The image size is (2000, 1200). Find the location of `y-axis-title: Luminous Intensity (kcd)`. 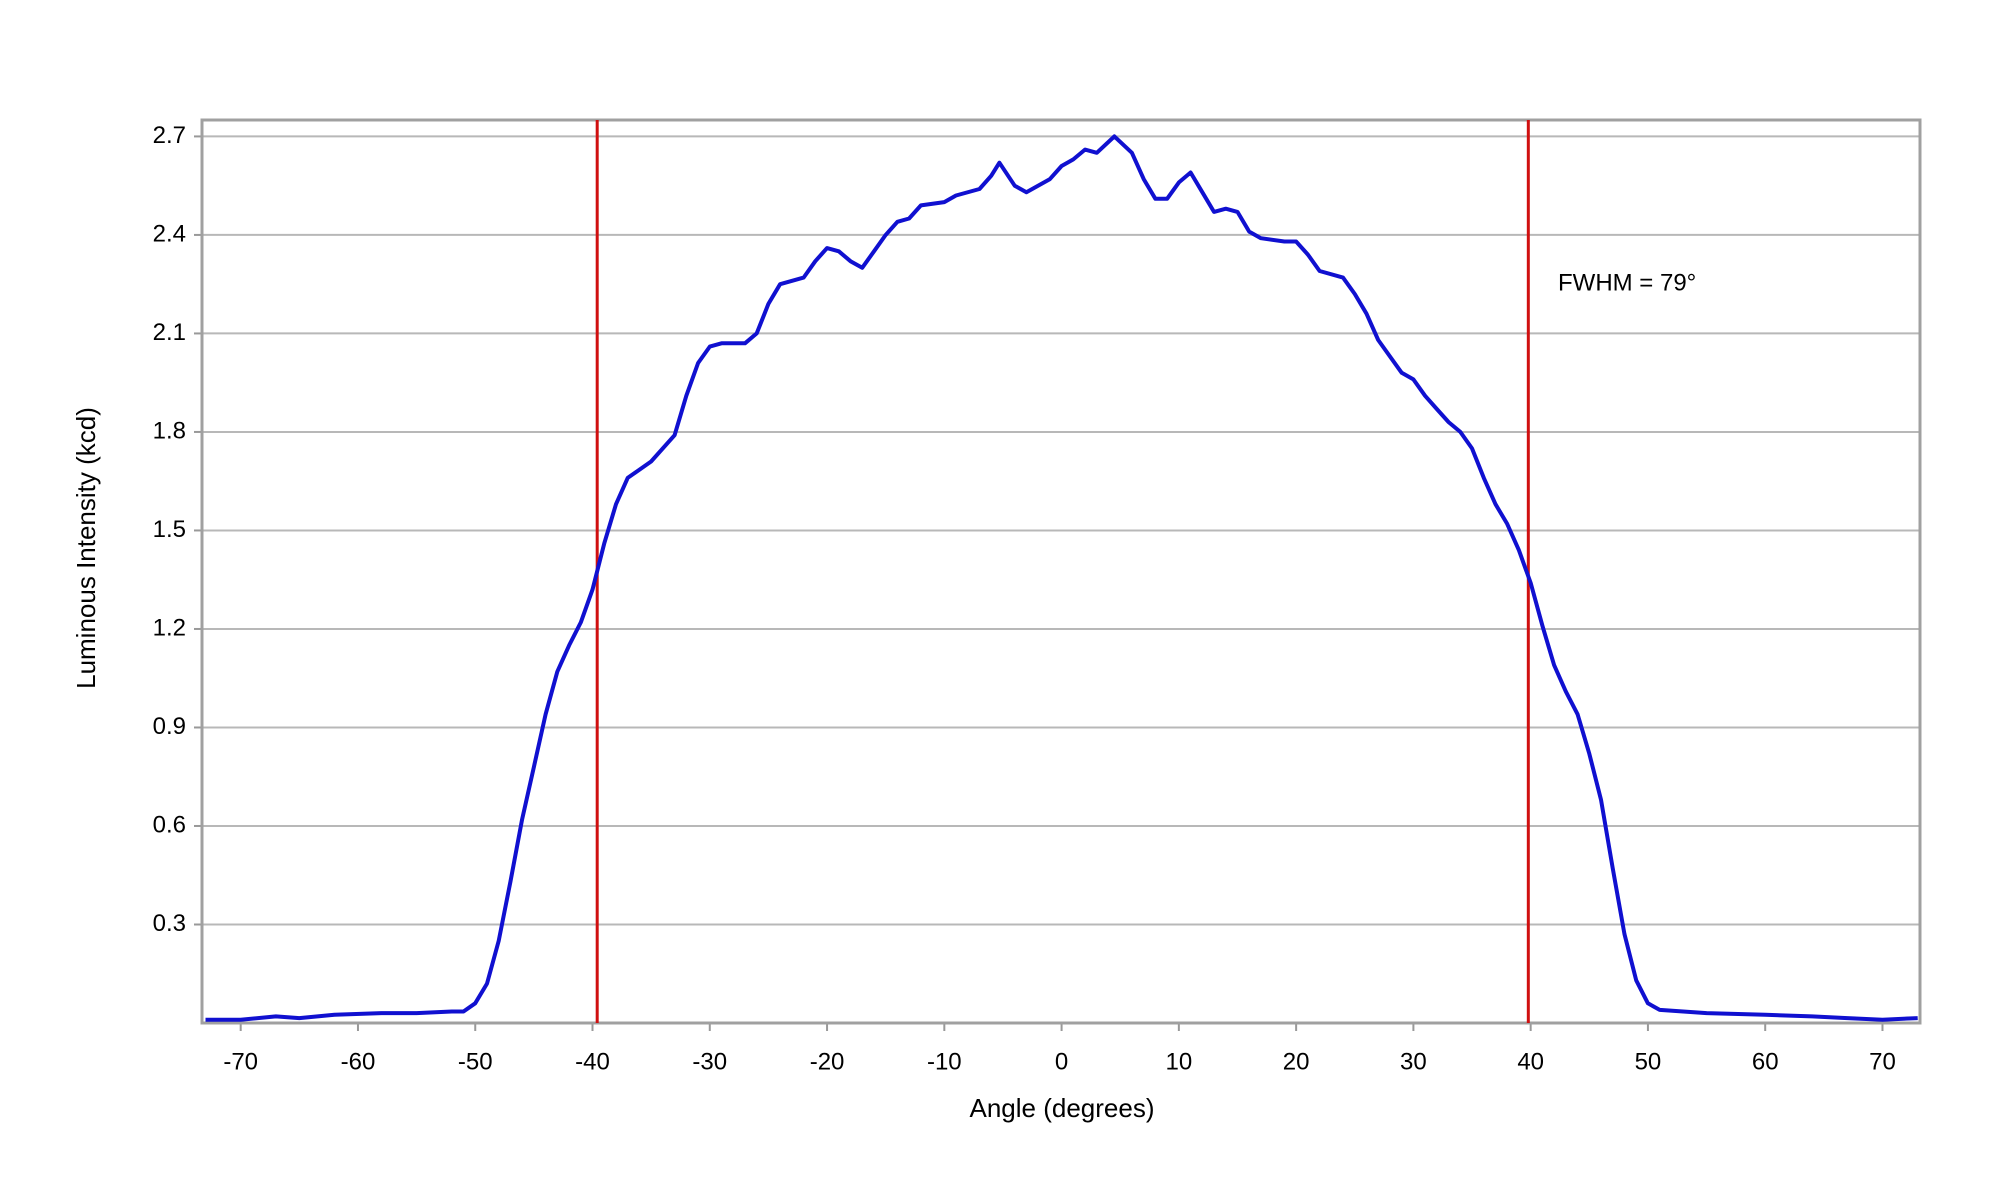

y-axis-title: Luminous Intensity (kcd) is located at coordinates (86, 548).